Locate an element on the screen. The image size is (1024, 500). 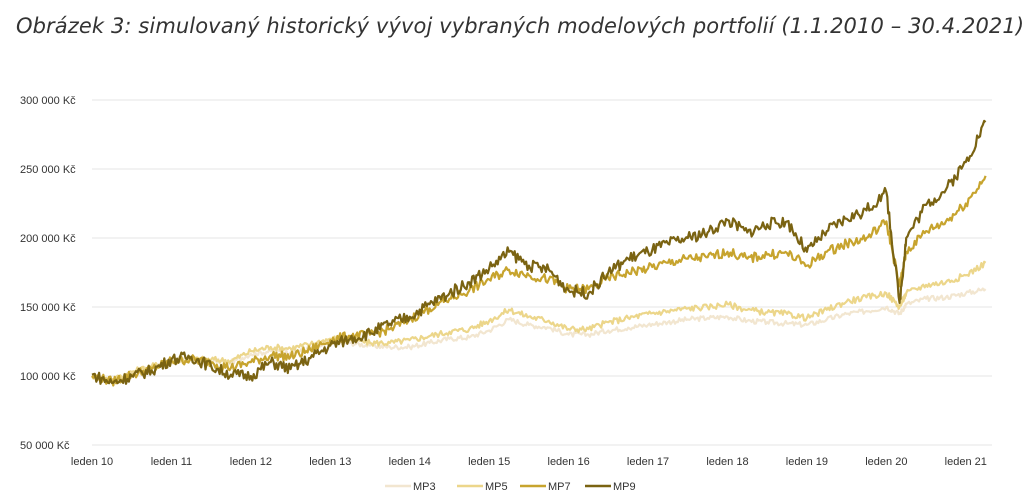
x-tick-label: leden 12 is located at coordinates (251, 462).